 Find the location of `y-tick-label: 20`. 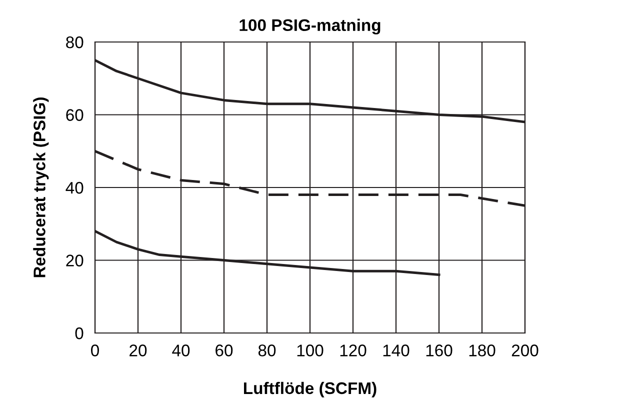

y-tick-label: 20 is located at coordinates (75, 260).